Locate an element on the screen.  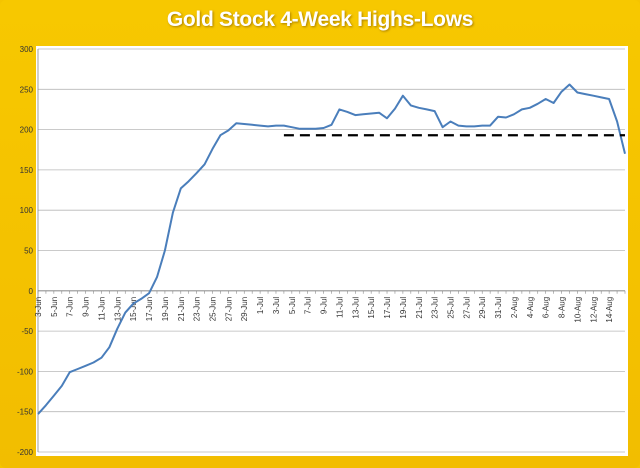
x-tick-label: 21-Jul is located at coordinates (419, 308).